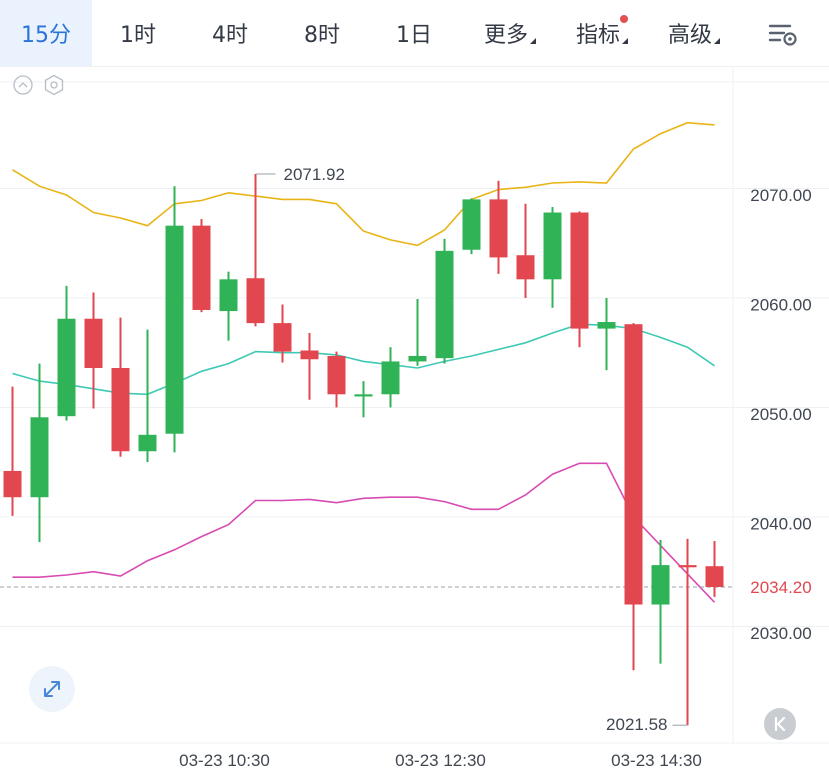  I want to click on y-tick-label: 2050.00, so click(780, 414).